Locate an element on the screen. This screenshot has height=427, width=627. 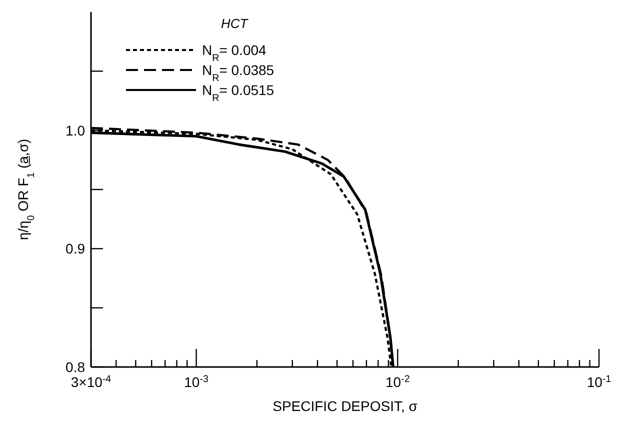
legend-label: N$_{R}$= 0.0515 is located at coordinates (238, 93).